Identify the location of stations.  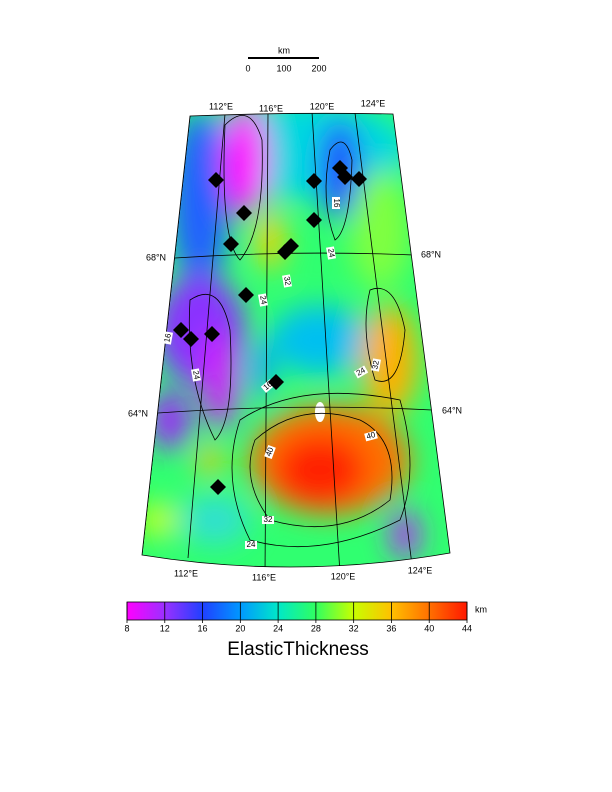
(270, 327).